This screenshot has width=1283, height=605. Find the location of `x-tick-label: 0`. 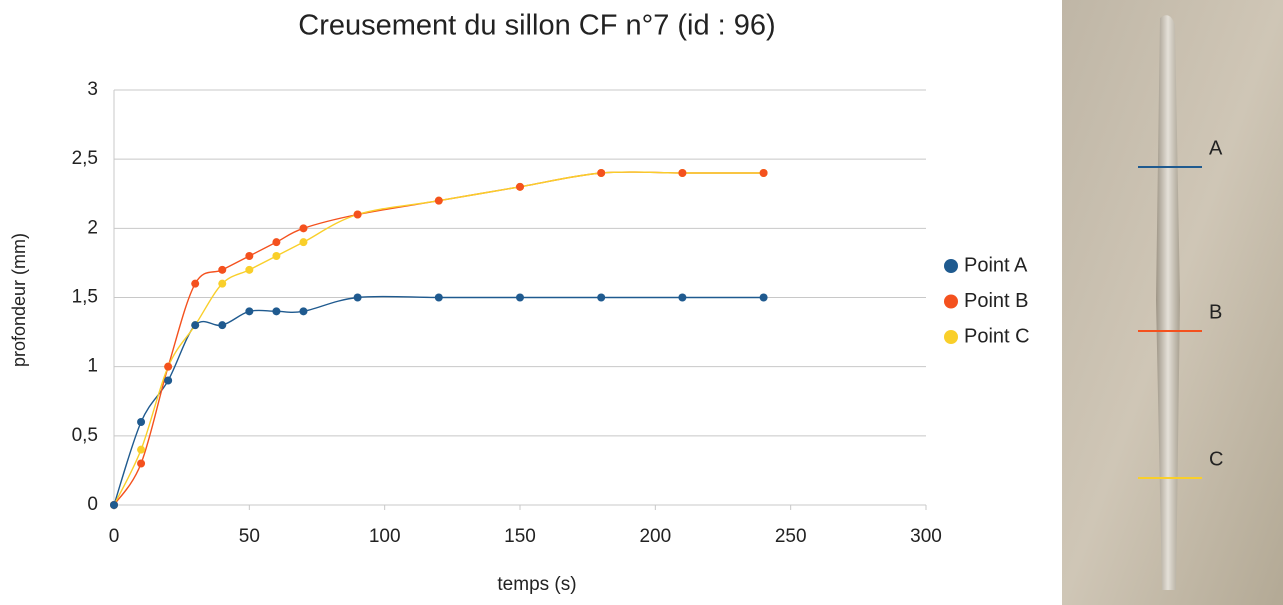

x-tick-label: 0 is located at coordinates (114, 536).